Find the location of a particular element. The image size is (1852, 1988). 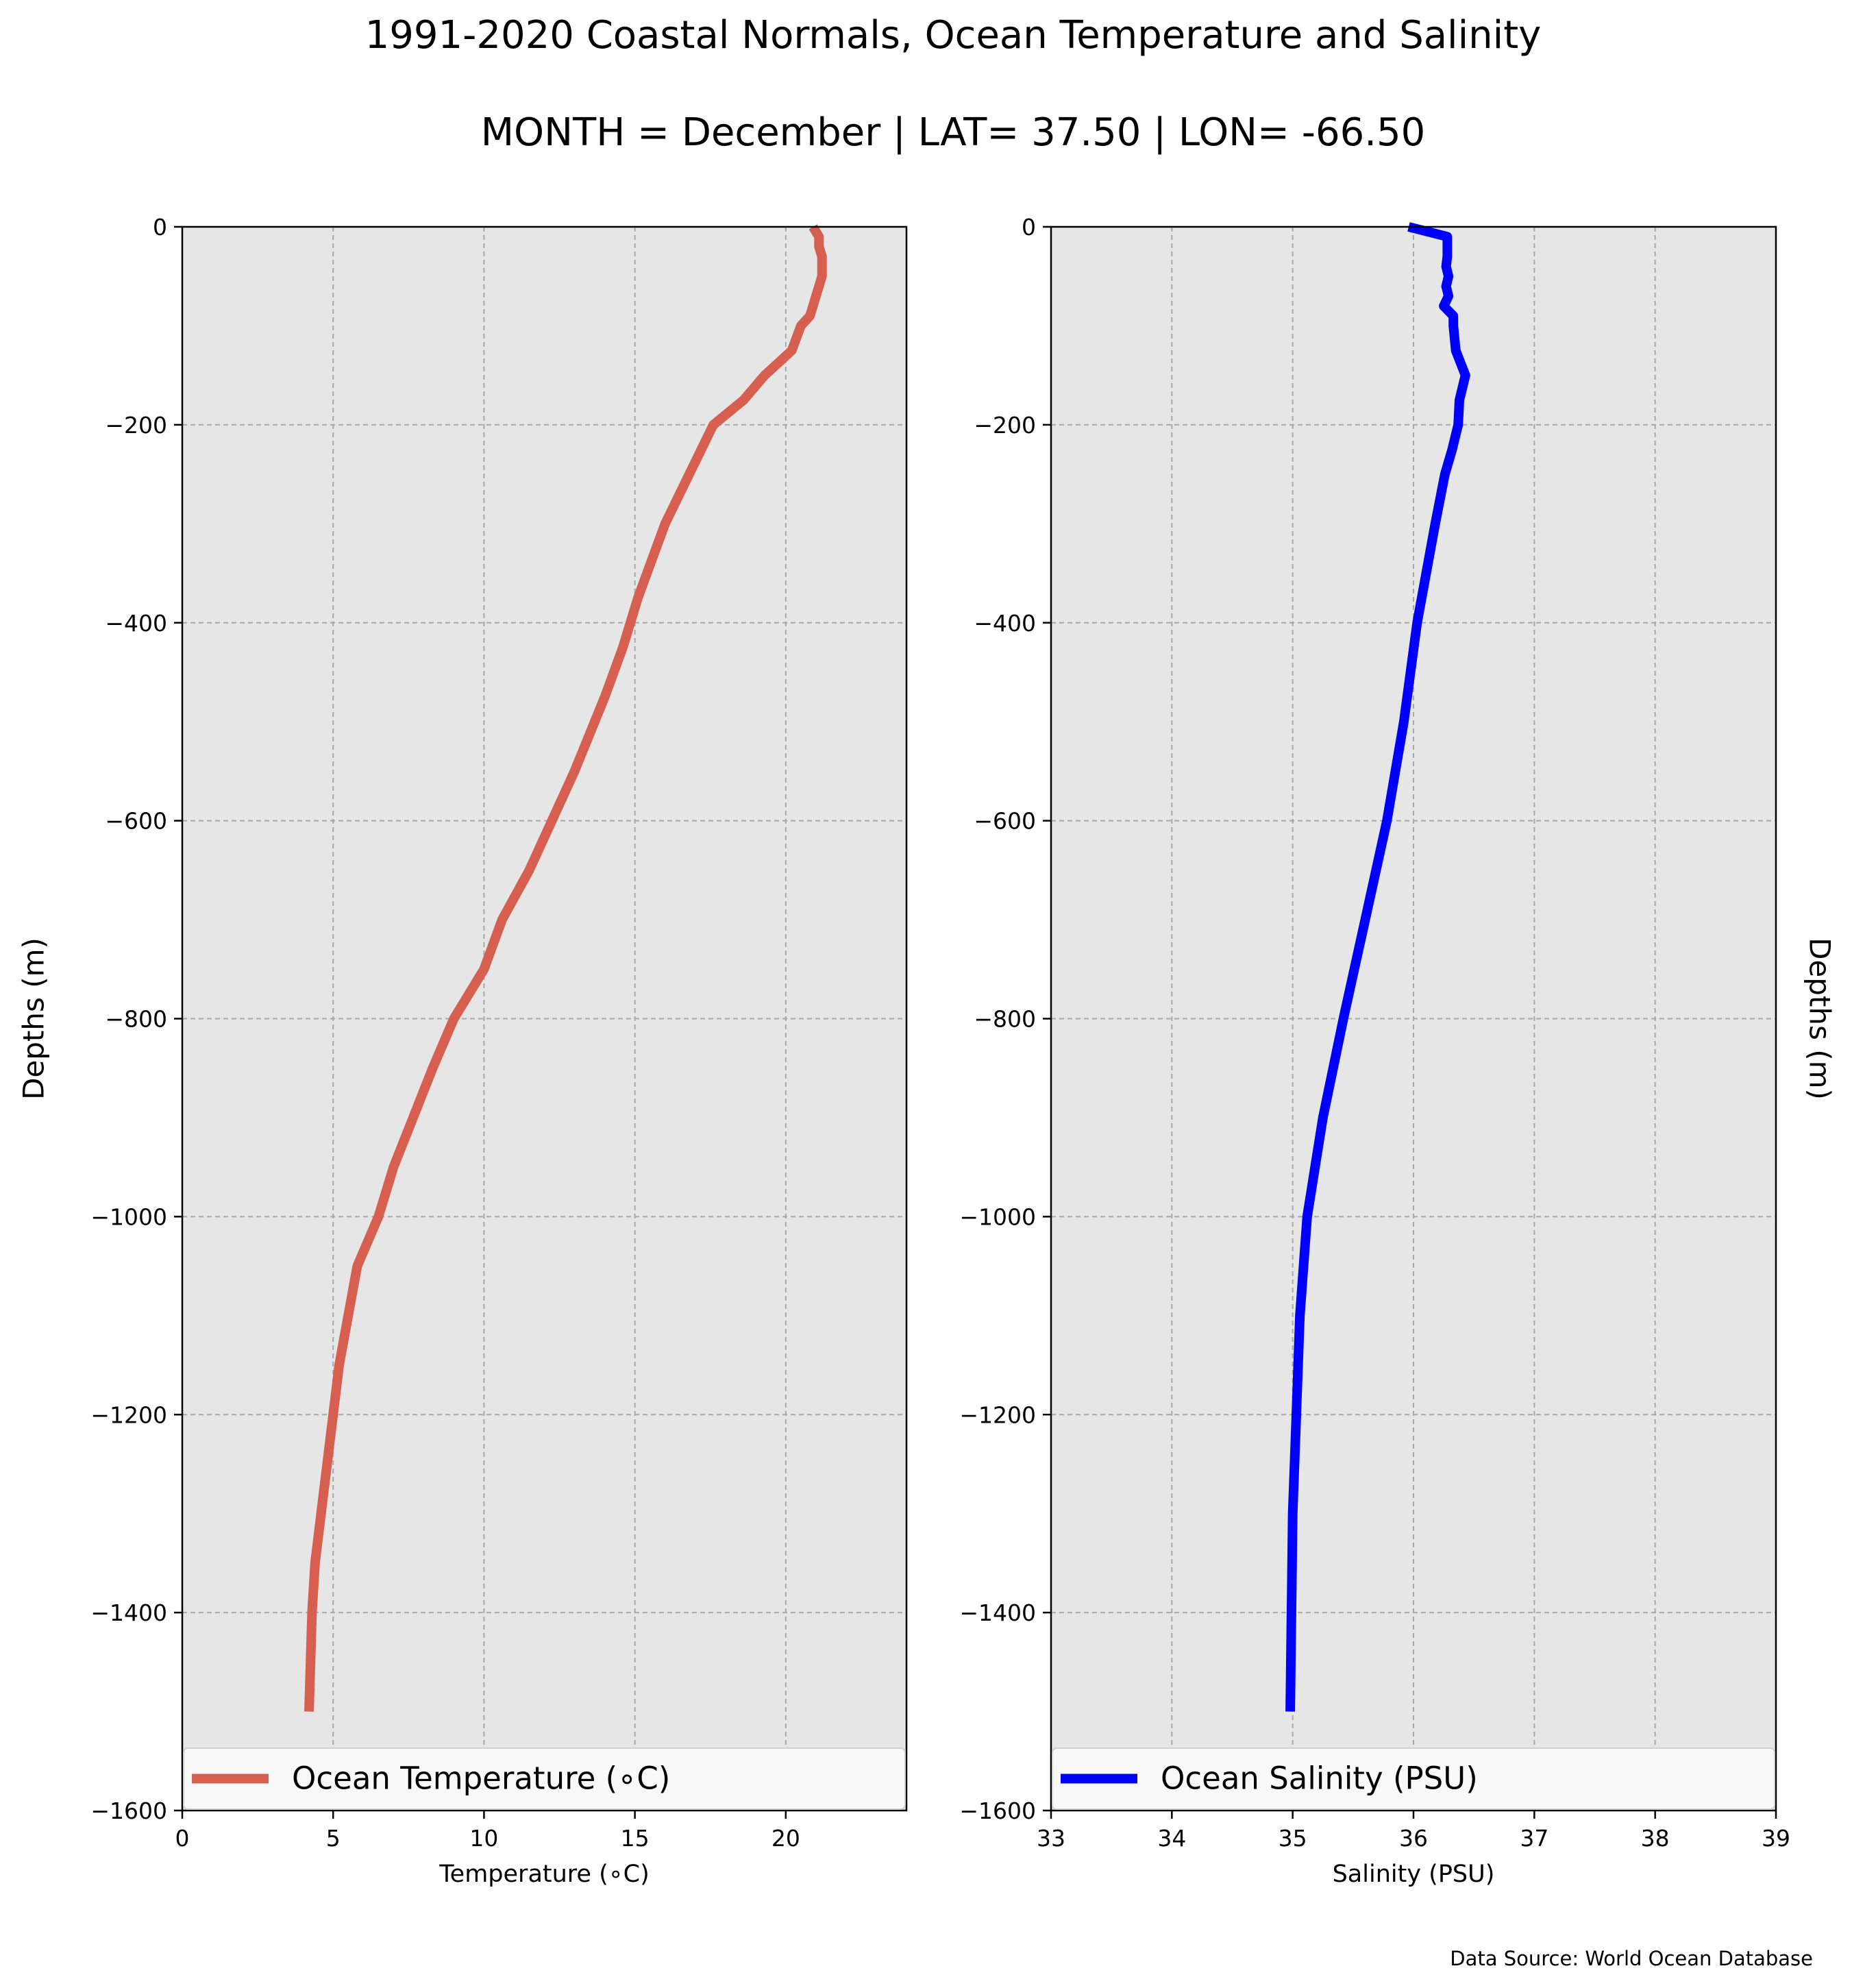

c1-x-tick-label: 34 is located at coordinates (1171, 1839).